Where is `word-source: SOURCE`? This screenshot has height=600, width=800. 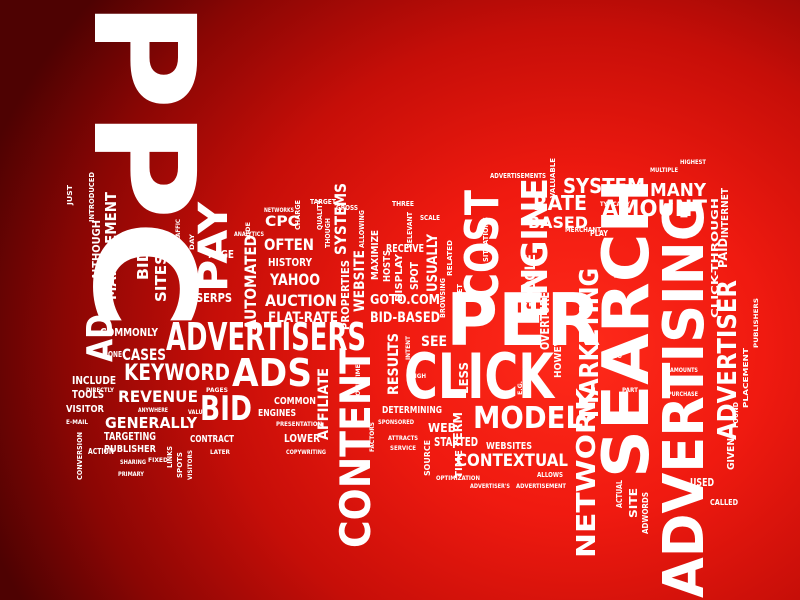
word-source: SOURCE is located at coordinates (427, 458).